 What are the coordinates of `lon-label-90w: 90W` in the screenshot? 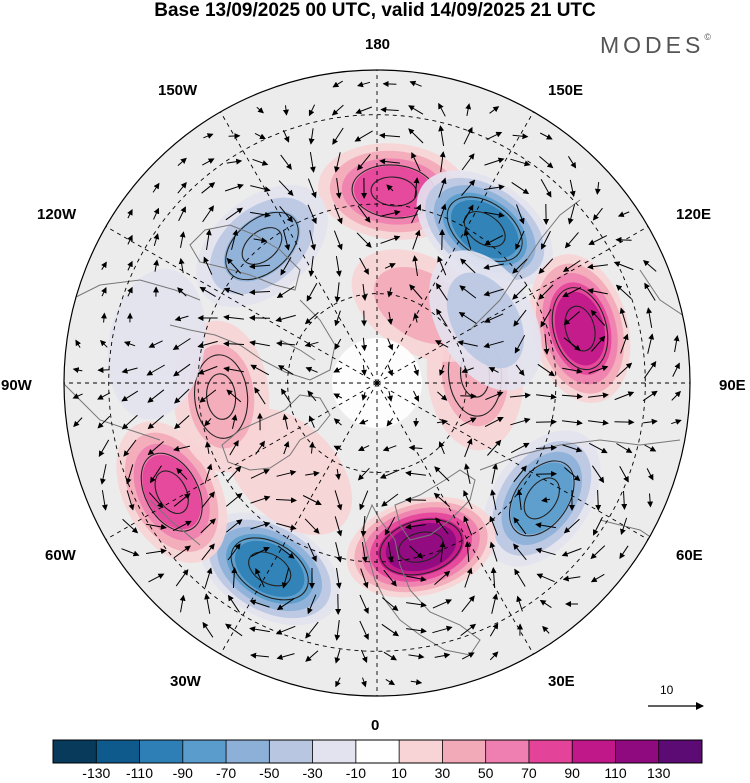 It's located at (16, 385).